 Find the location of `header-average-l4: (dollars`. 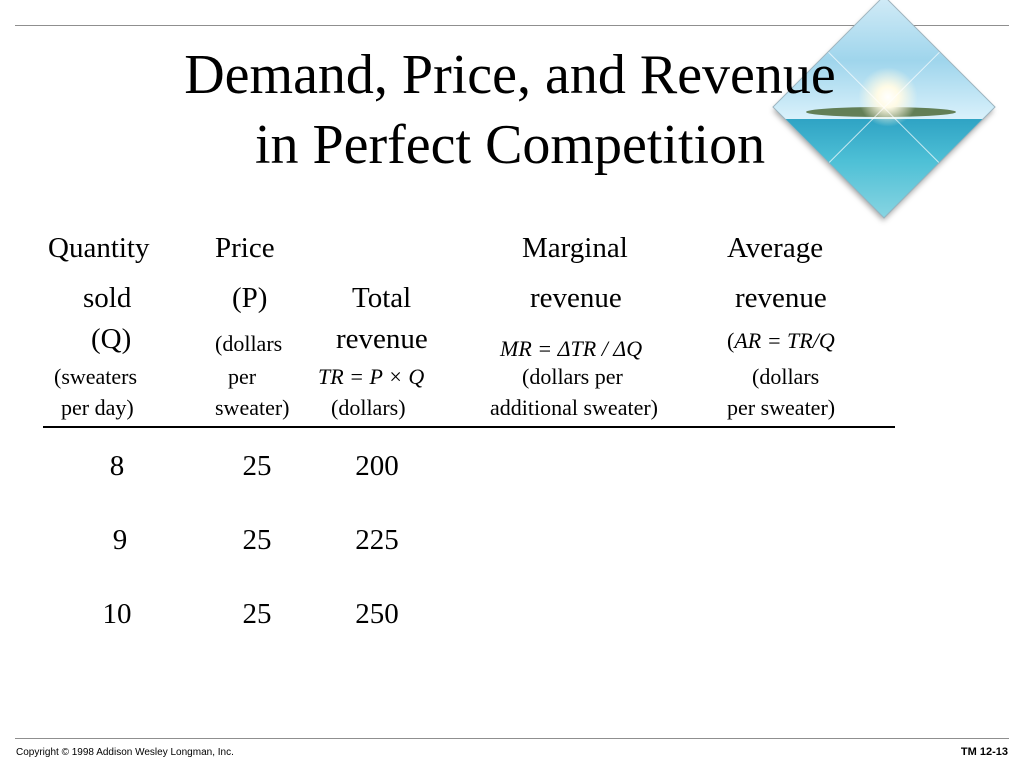

header-average-l4: (dollars is located at coordinates (786, 376).